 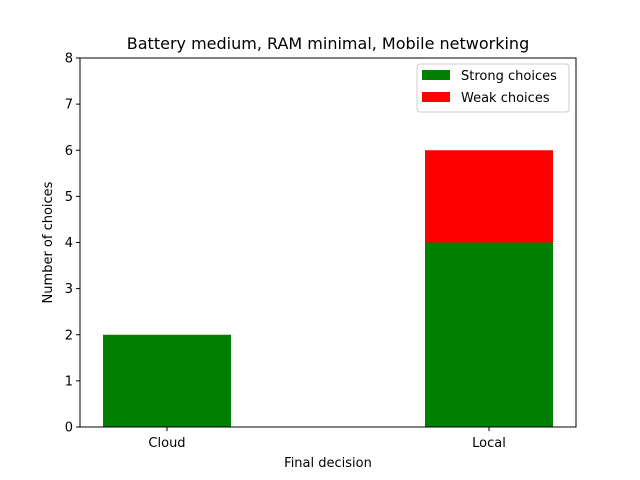 What do you see at coordinates (489, 334) in the screenshot?
I see `bar-local-strong` at bounding box center [489, 334].